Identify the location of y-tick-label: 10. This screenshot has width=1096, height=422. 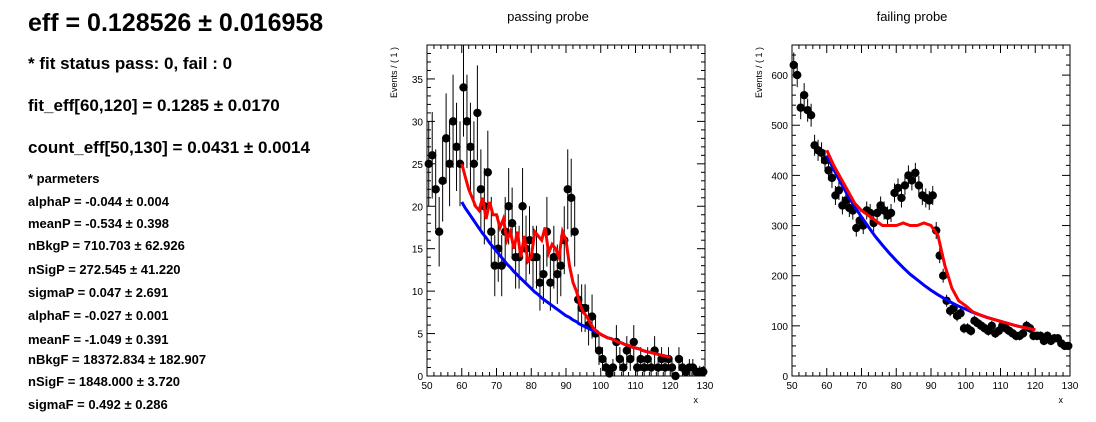
(418, 292).